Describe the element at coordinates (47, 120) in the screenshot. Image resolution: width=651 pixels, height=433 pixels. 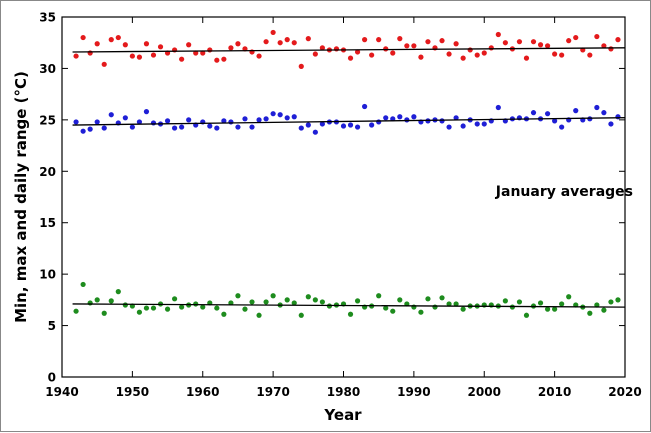
I see `y-tick-label: 25` at that location.